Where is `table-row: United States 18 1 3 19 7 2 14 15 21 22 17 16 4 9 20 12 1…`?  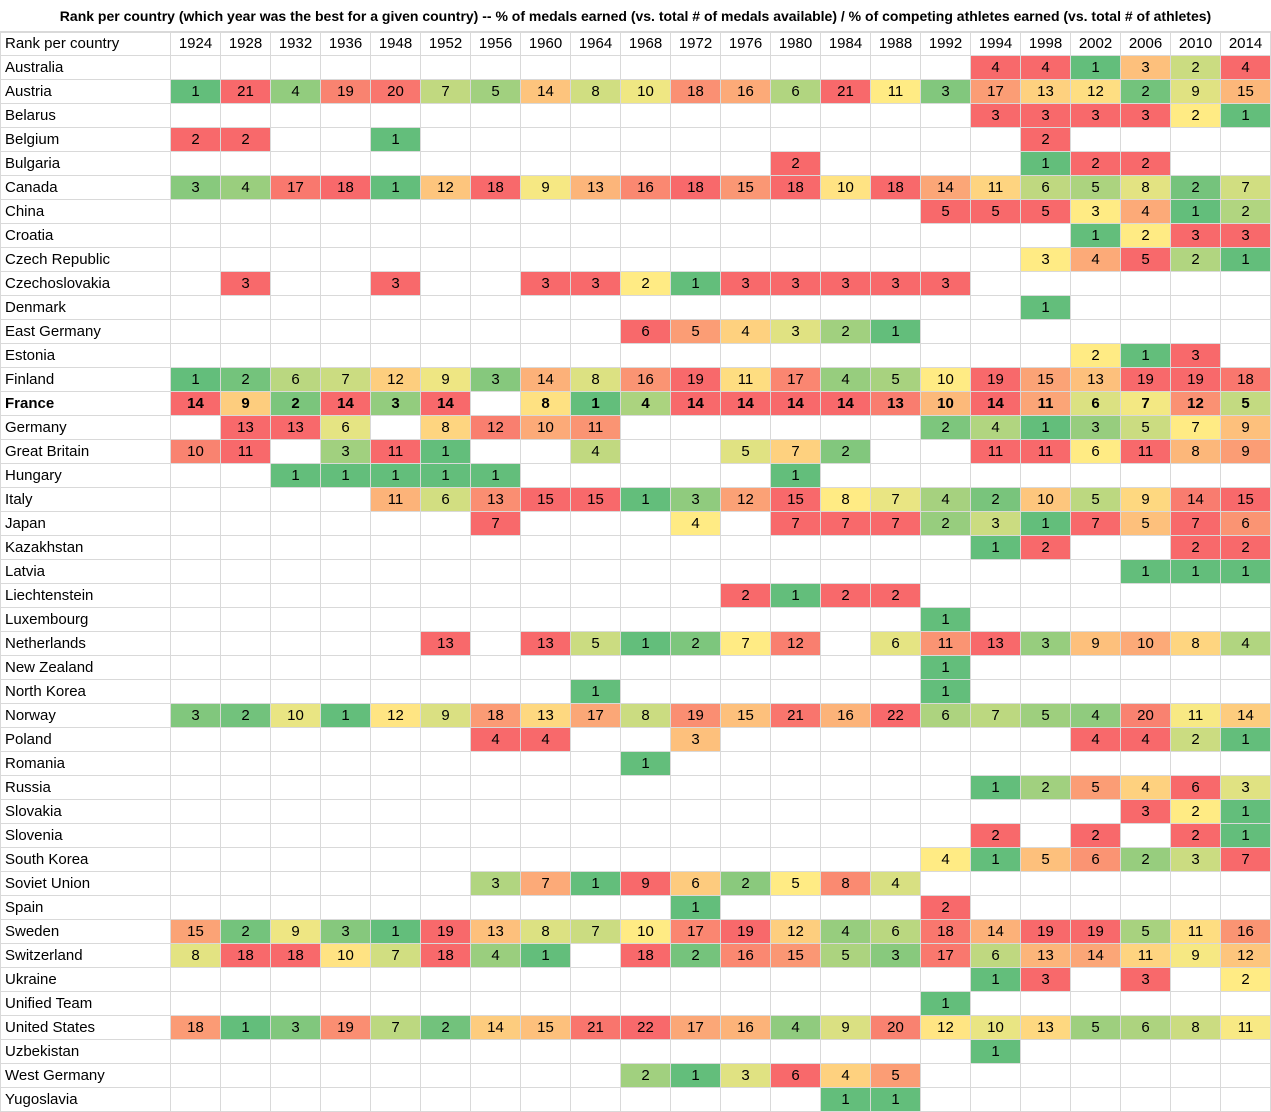
table-row: United States 18 1 3 19 7 2 14 15 21 22 17 16 4 9 20 12 1… is located at coordinates (635, 1027).